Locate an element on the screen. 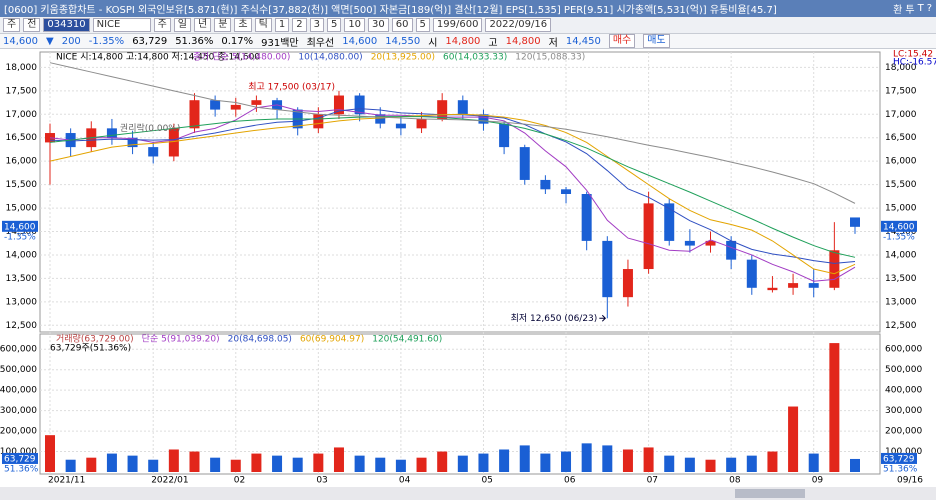  y2-tick-label: 600,000 is located at coordinates (903, 350).